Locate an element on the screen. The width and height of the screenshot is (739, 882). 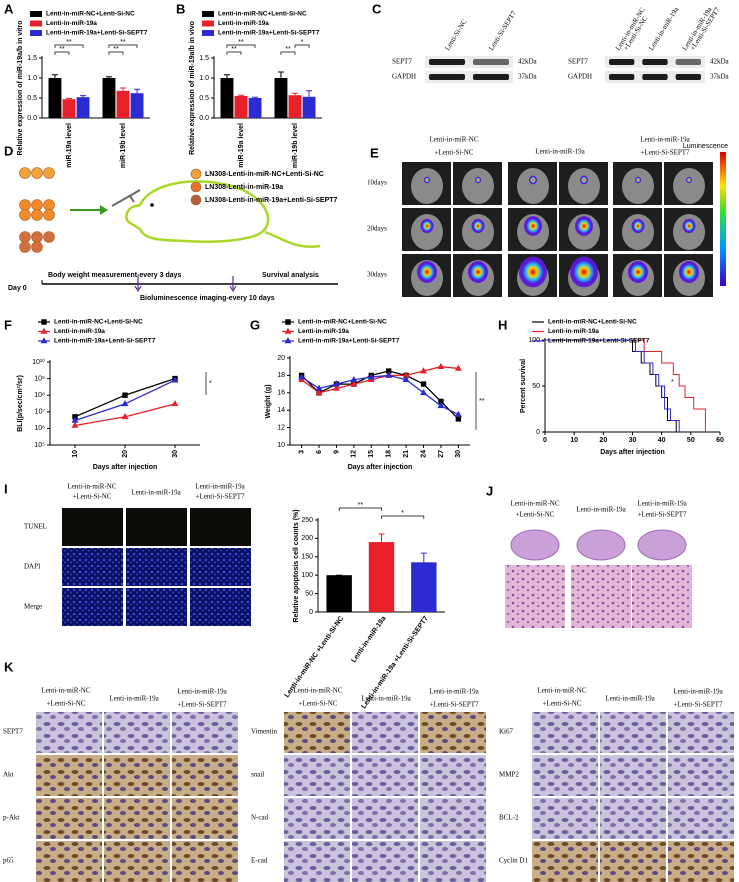
x-tick-label: 27 is located at coordinates (441, 454).